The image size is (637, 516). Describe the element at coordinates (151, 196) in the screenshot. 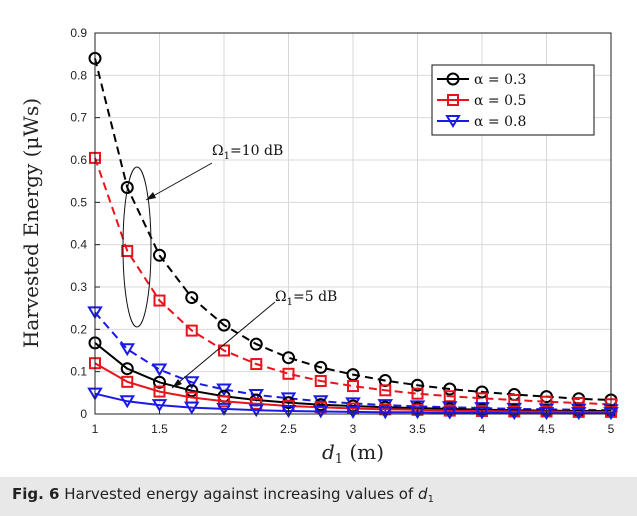

I see `annotation-arrowhead-10db` at that location.